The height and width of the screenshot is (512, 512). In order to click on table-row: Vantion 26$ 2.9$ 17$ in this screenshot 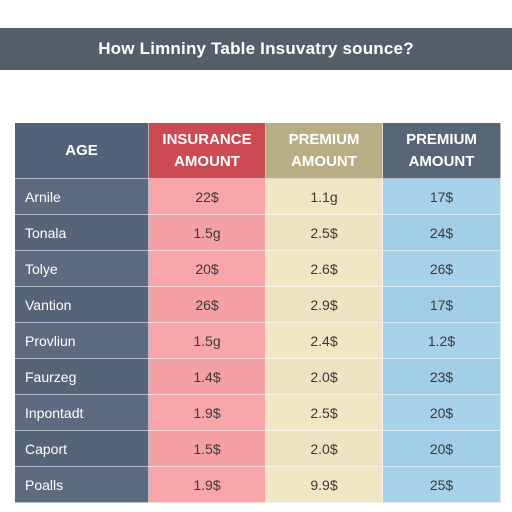, I will do `click(257, 304)`.